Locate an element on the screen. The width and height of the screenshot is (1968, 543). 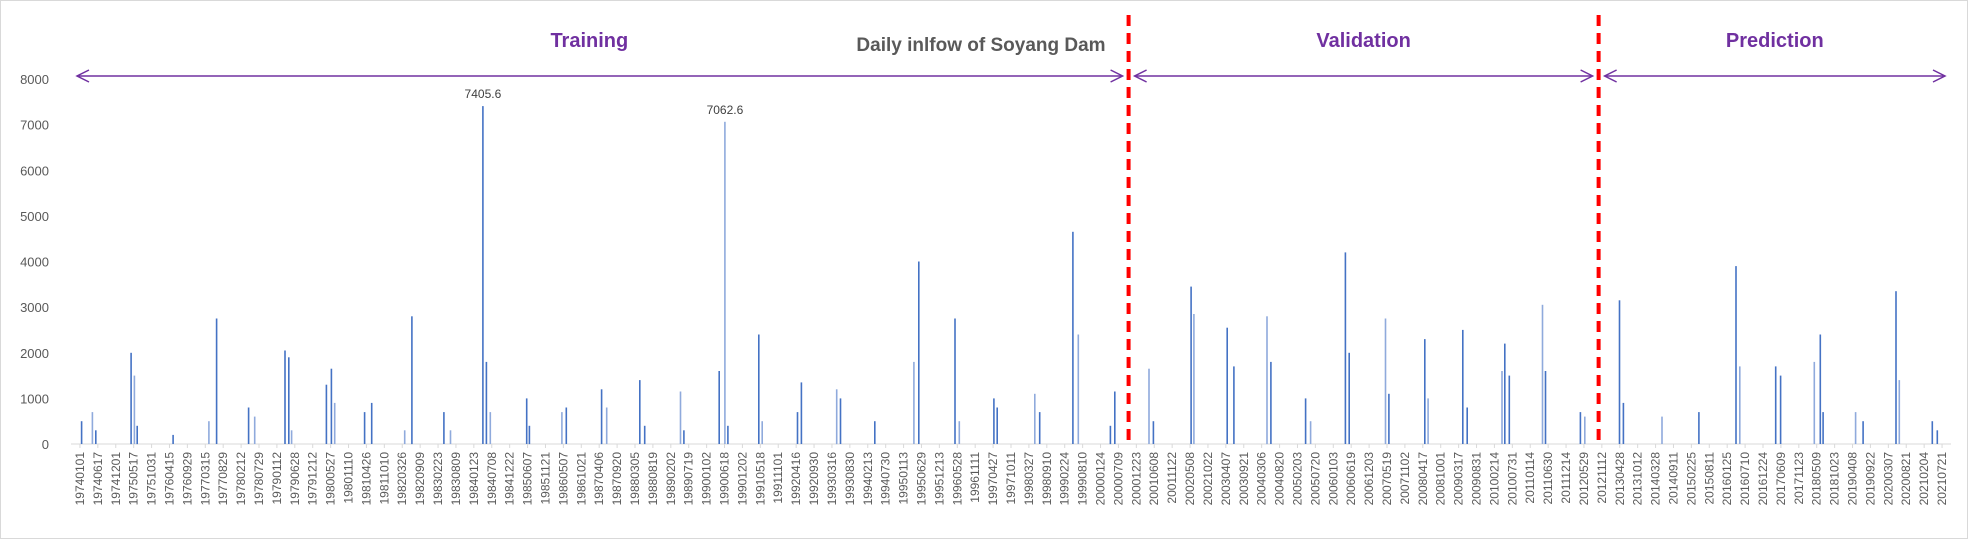
x-tick-label: 19951213 is located at coordinates (939, 479).